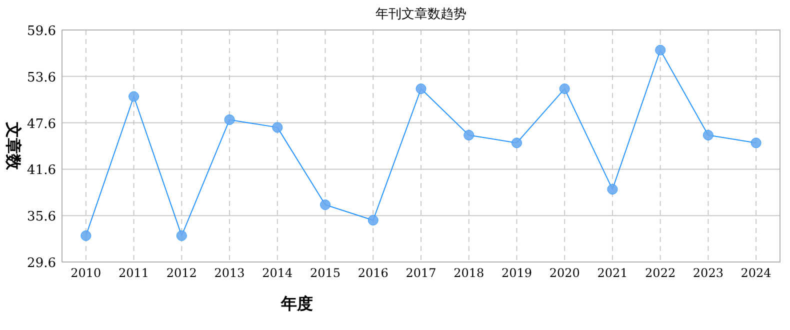 The height and width of the screenshot is (330, 790). Describe the element at coordinates (612, 273) in the screenshot. I see `x-tick-label: 2021` at that location.